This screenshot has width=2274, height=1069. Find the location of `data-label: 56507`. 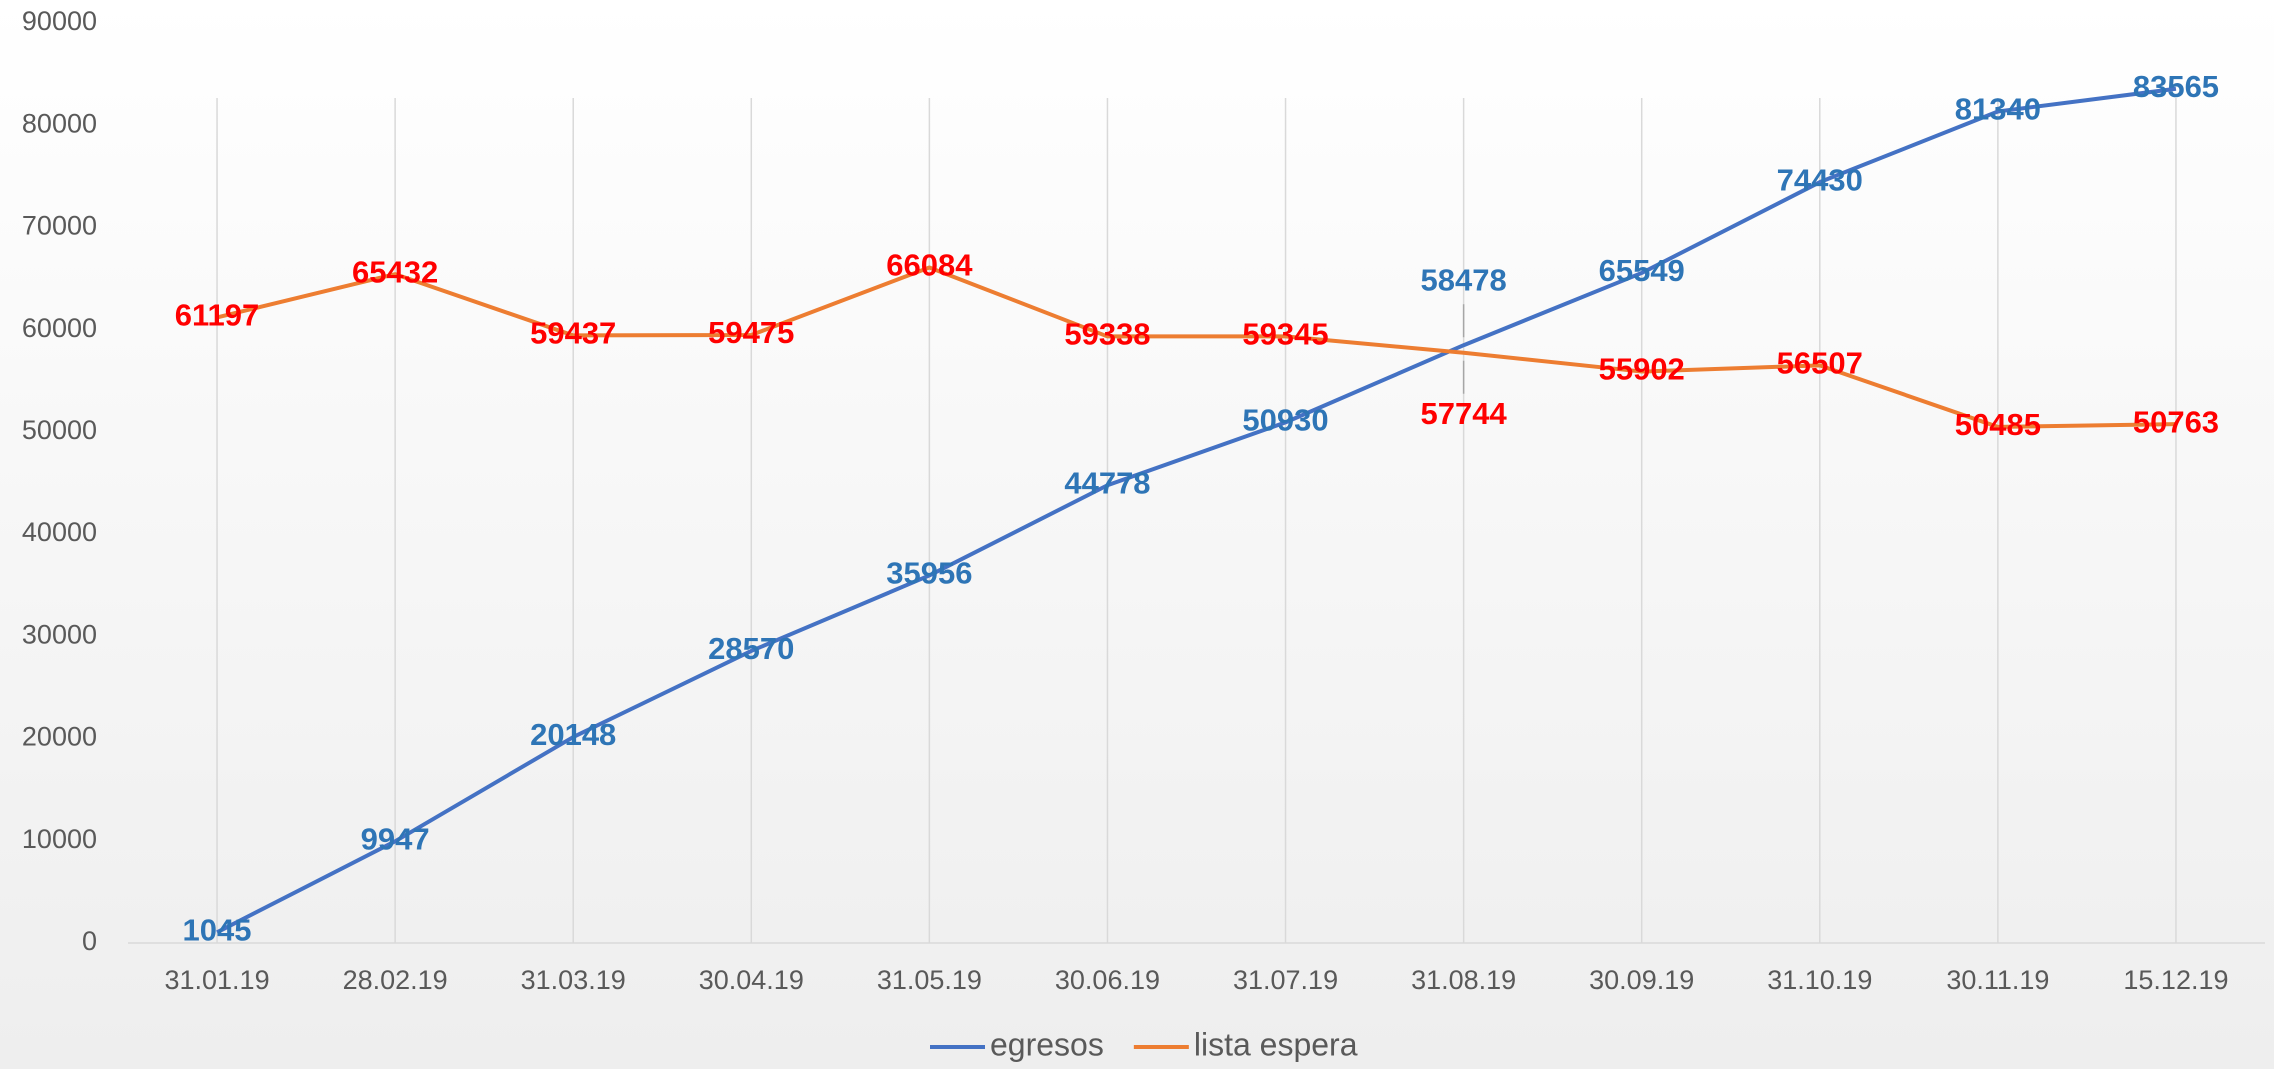

data-label: 56507 is located at coordinates (1820, 363).